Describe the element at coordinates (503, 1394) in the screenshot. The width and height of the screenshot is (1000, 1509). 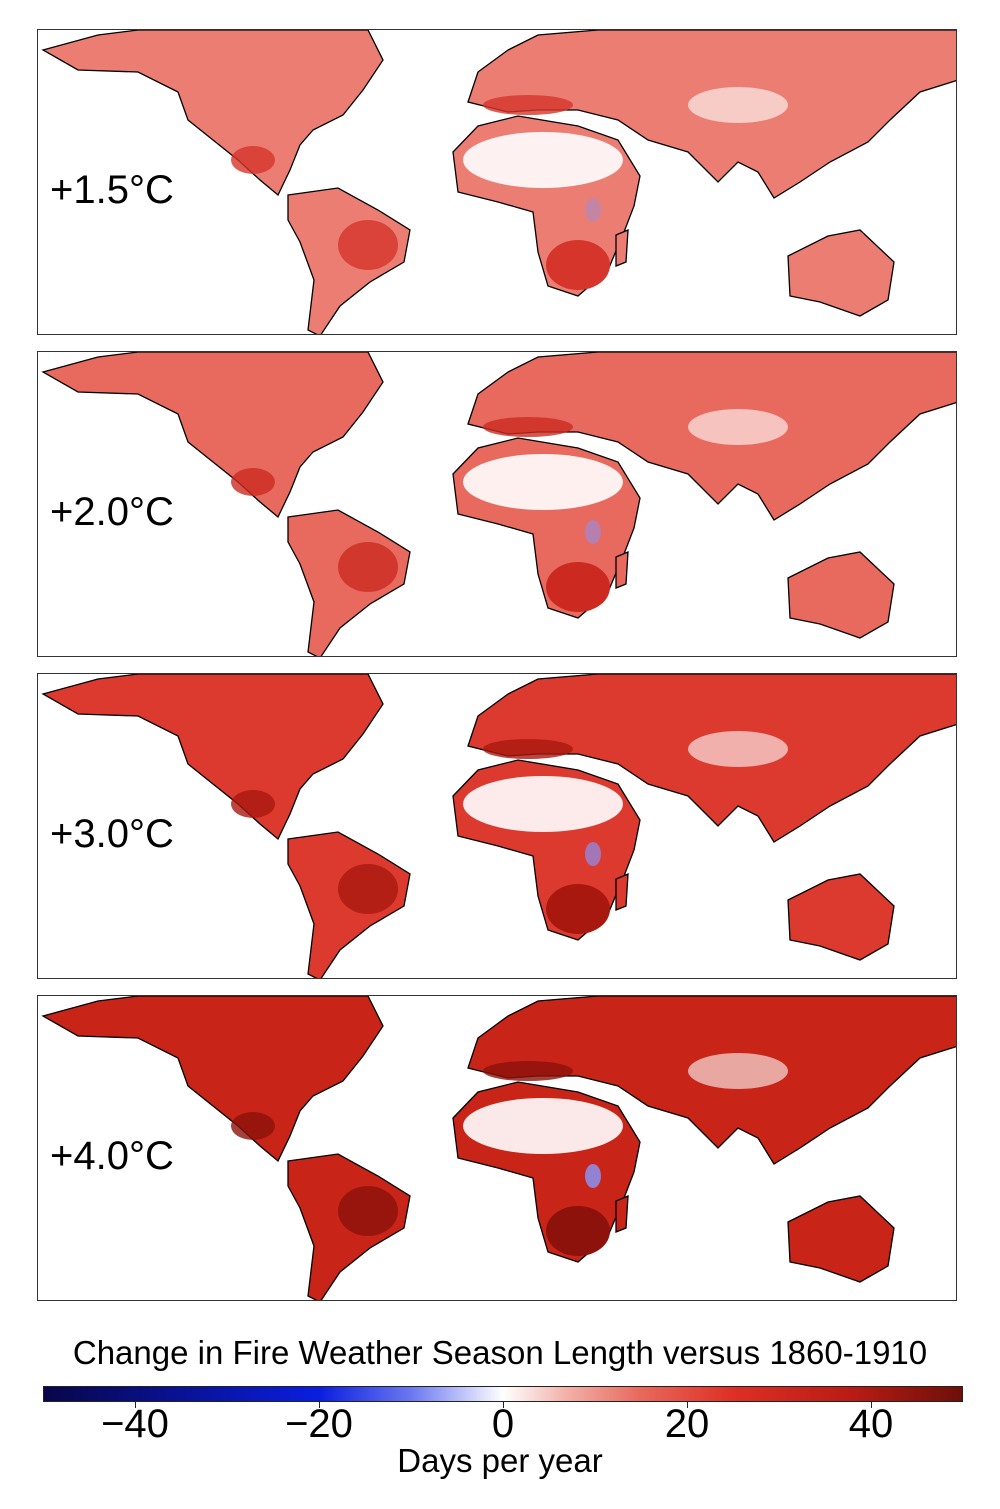
I see `colorbar` at that location.